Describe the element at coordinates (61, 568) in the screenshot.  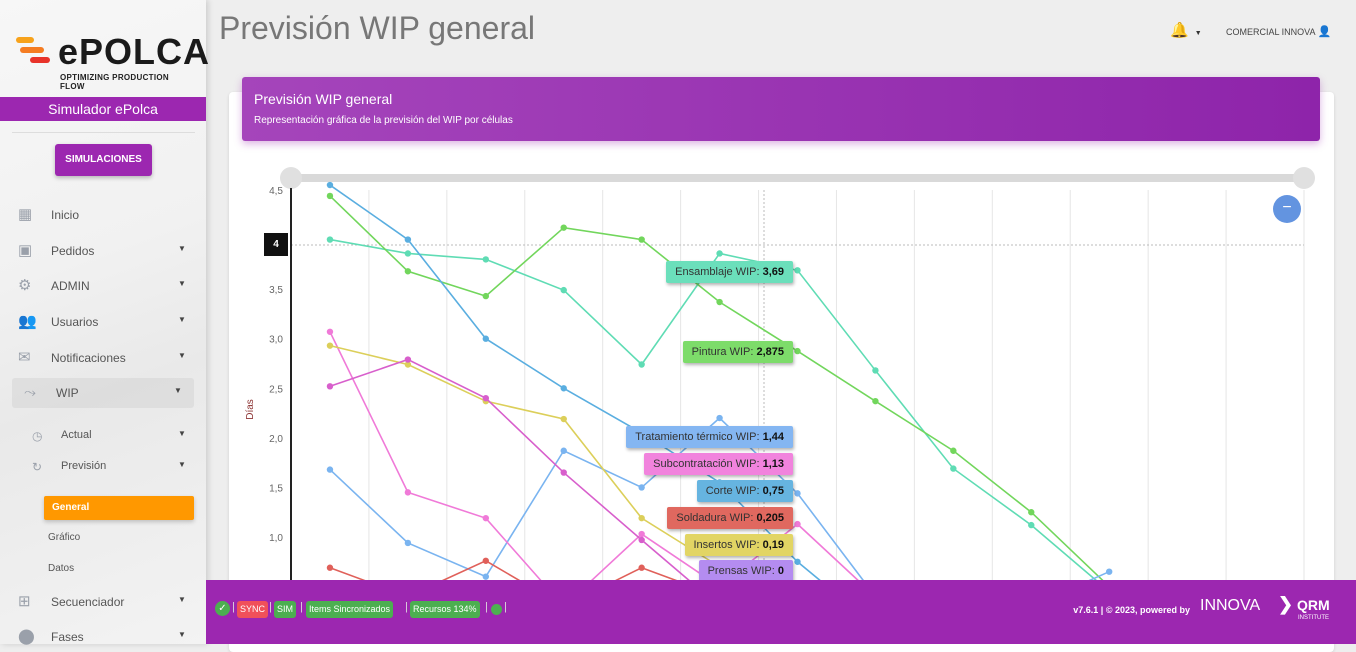
I see `sidebar-item-datos: Datos` at that location.